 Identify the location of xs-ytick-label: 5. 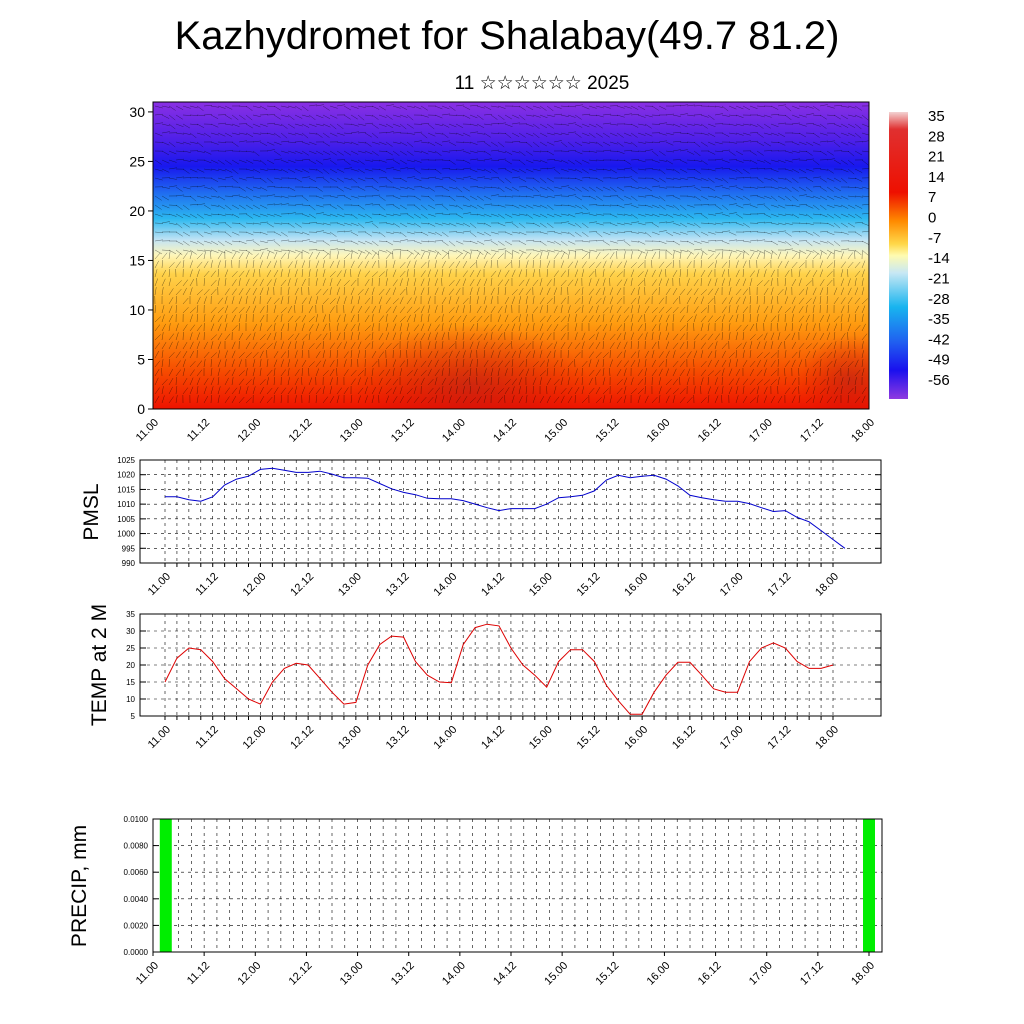
(141, 359).